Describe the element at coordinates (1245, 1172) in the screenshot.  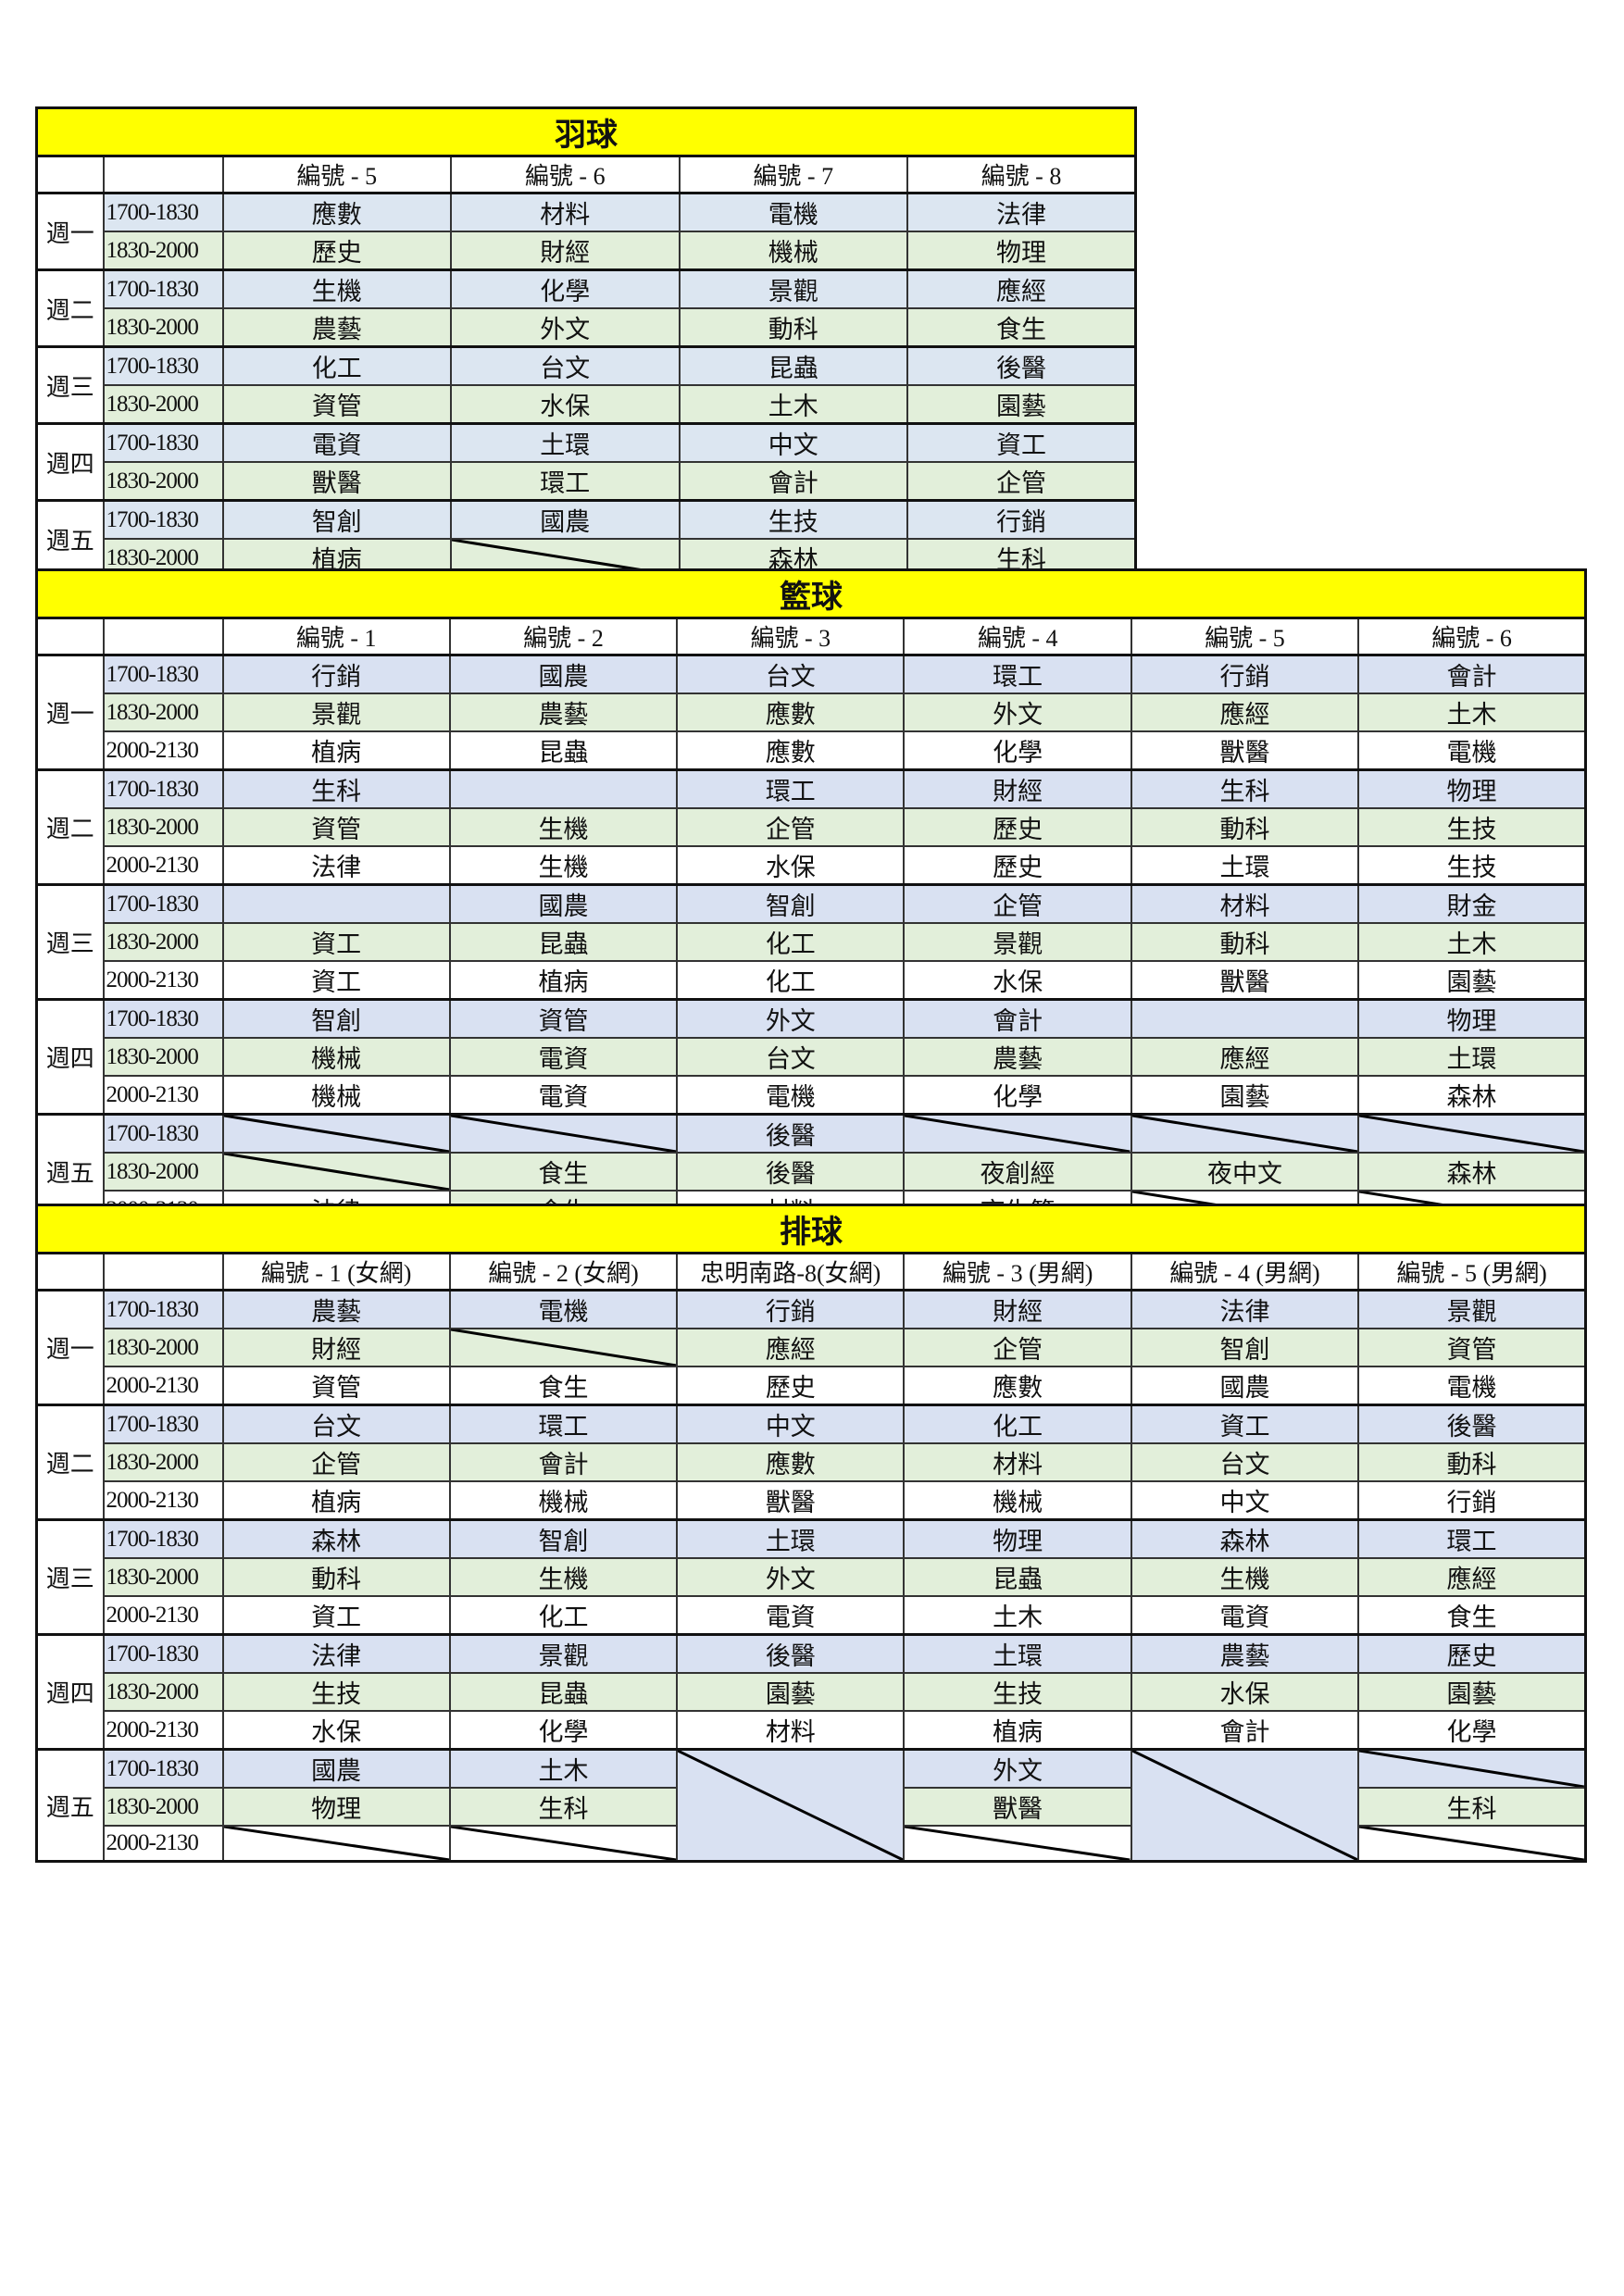
I see `class-cell: 夜中文` at that location.